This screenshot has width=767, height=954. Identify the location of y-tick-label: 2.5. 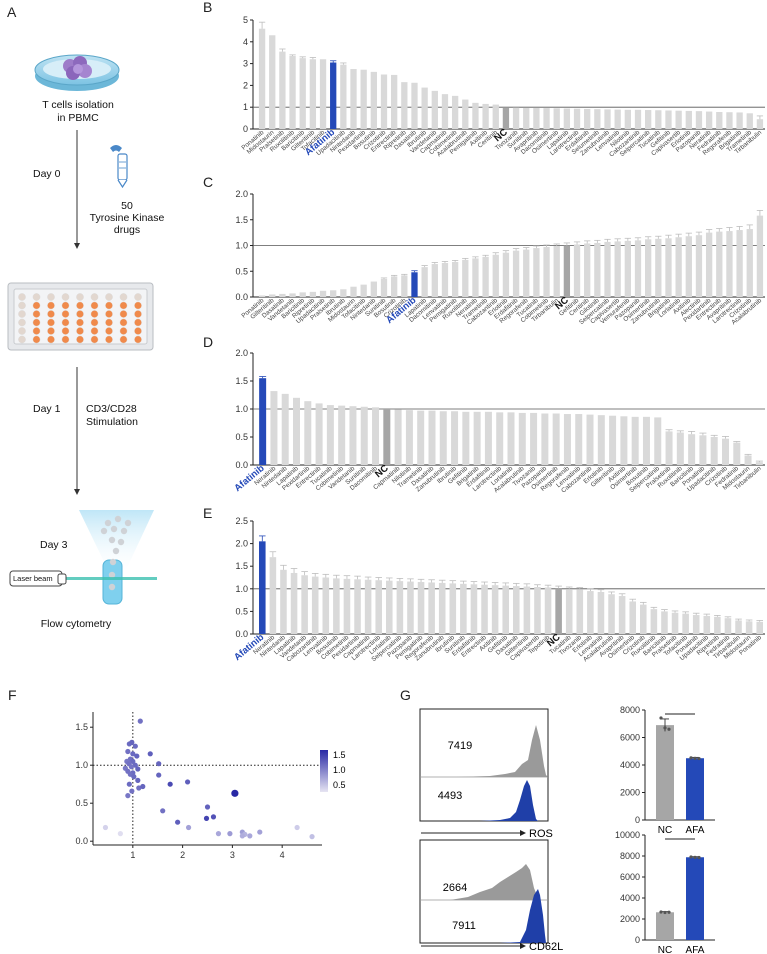
(241, 521).